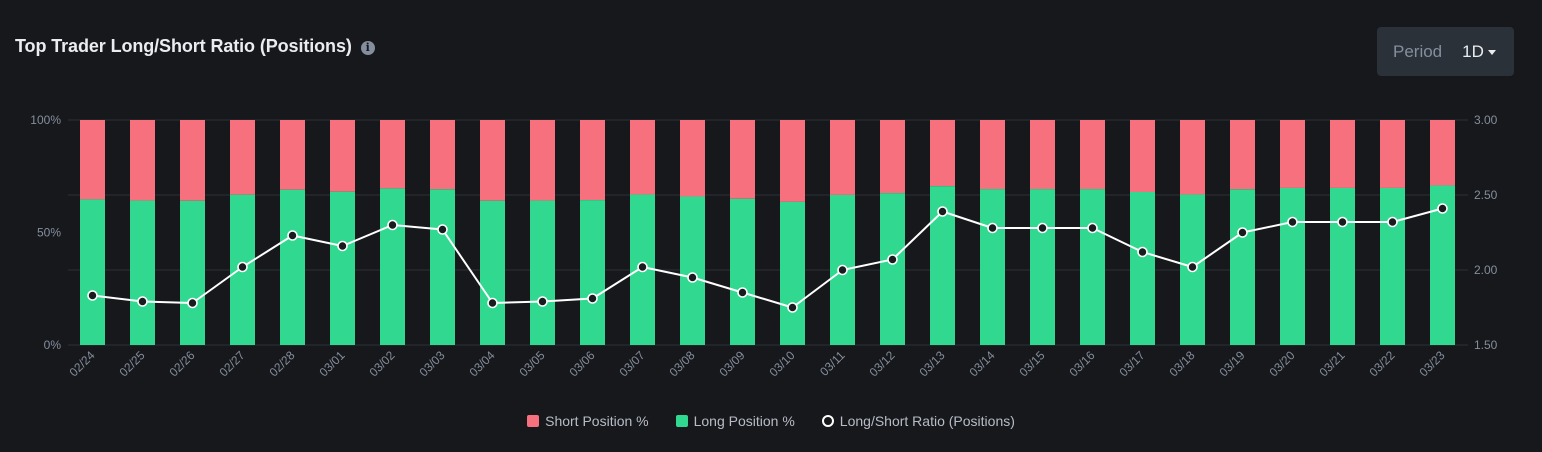  What do you see at coordinates (367, 47) in the screenshot?
I see `info-icon: i` at bounding box center [367, 47].